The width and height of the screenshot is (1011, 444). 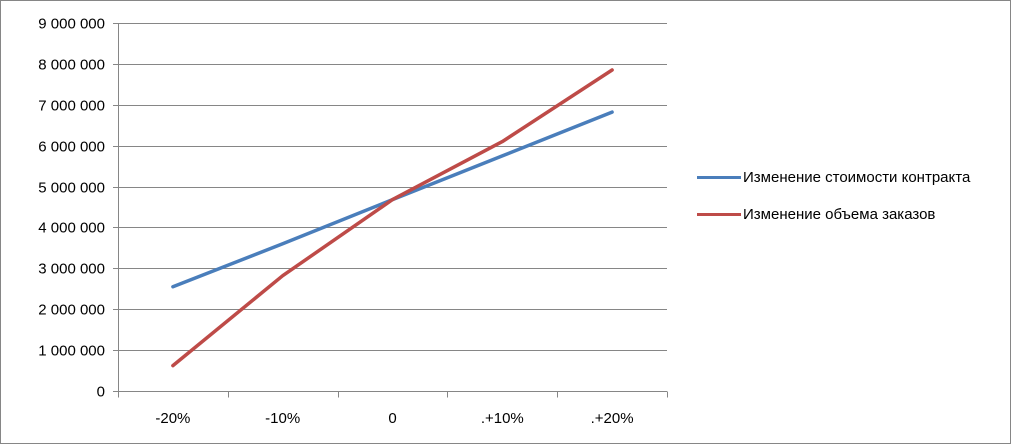 What do you see at coordinates (502, 418) in the screenshot?
I see `x-tick-label: .+10%` at bounding box center [502, 418].